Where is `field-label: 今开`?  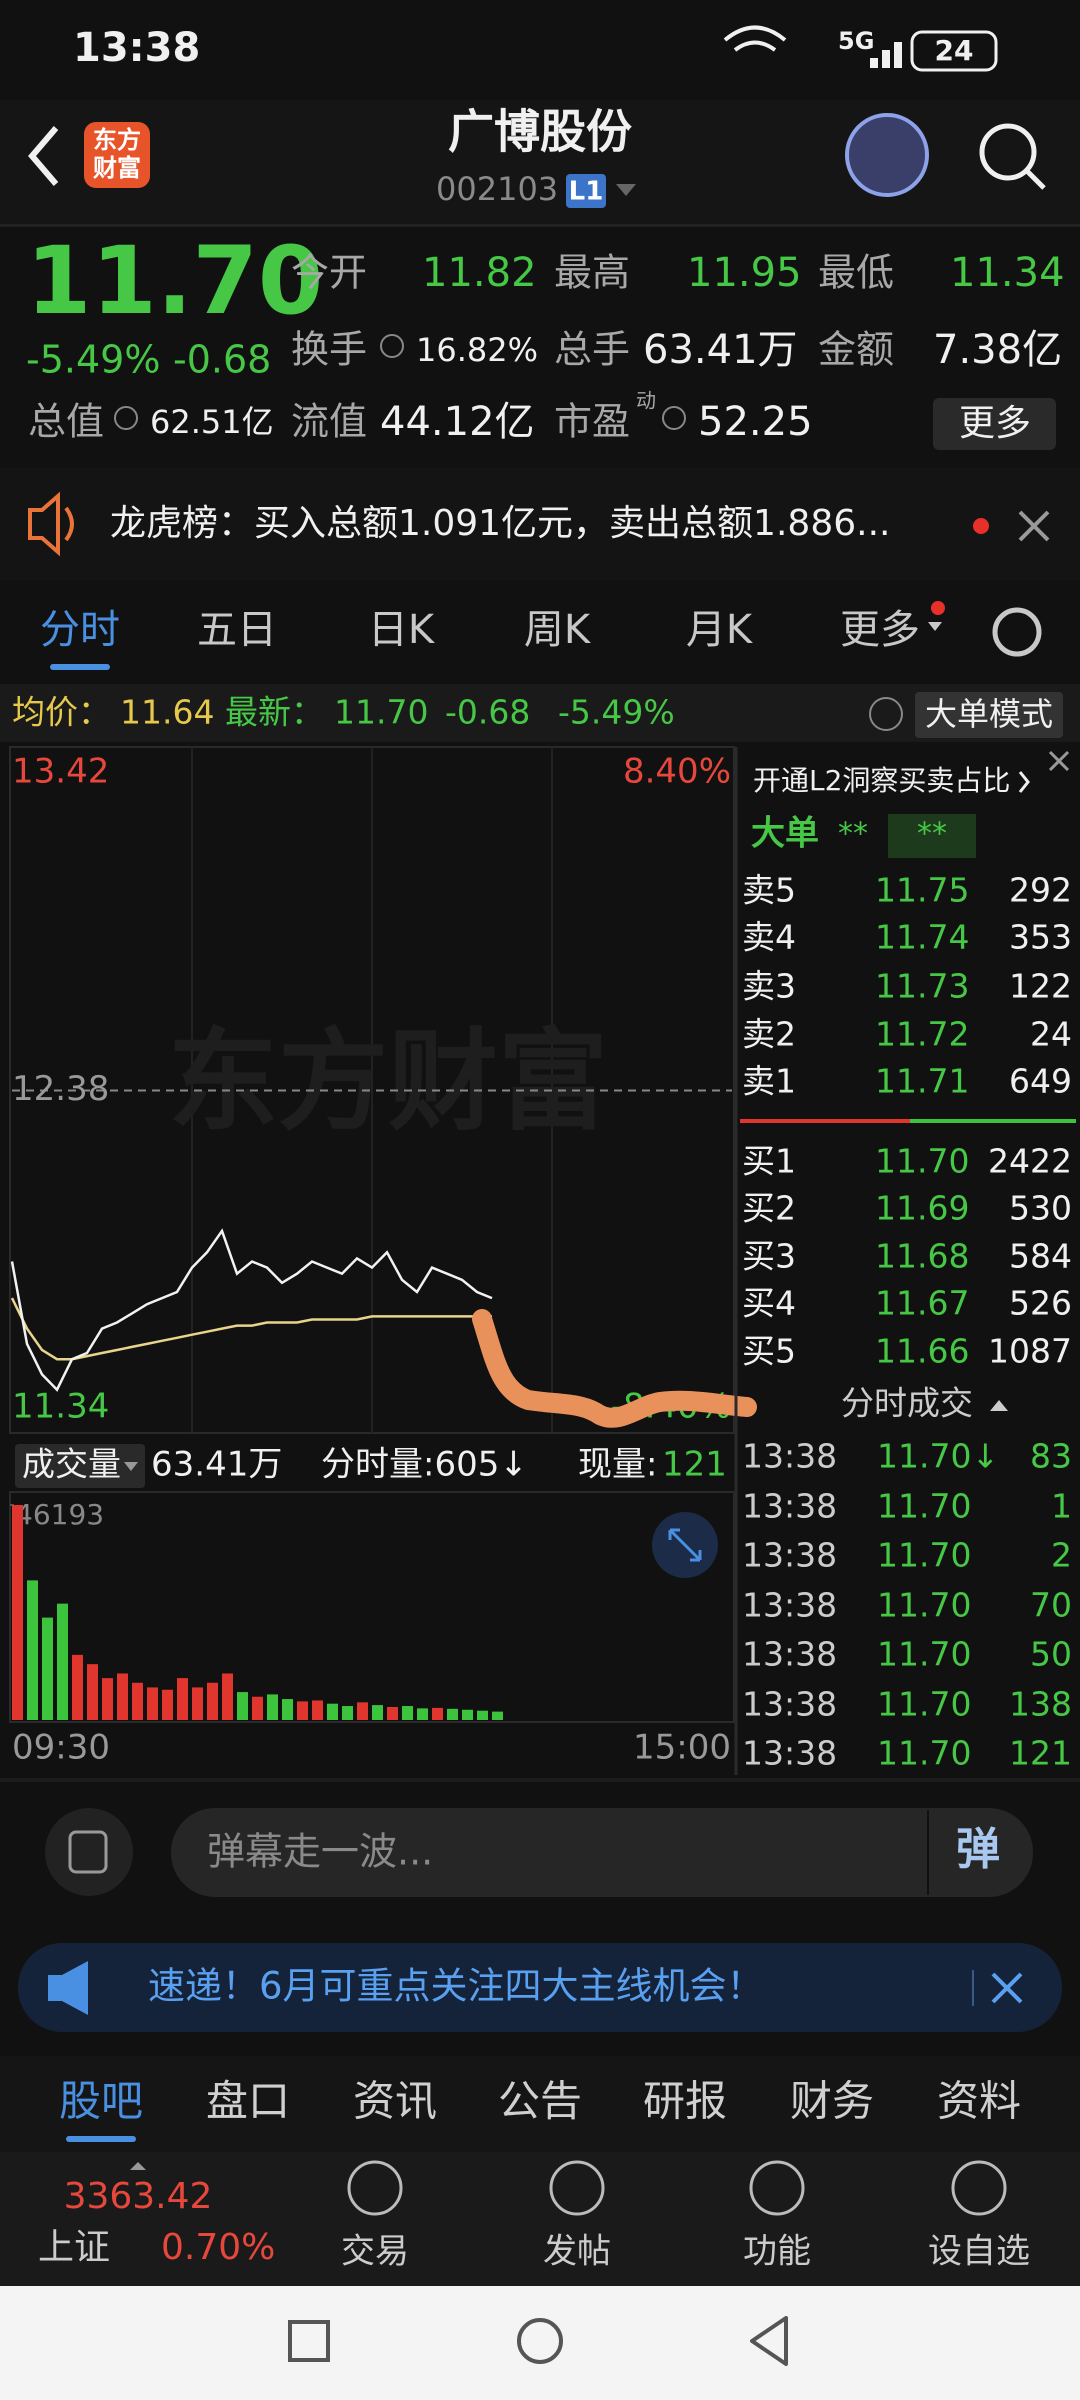 field-label: 今开 is located at coordinates (329, 273).